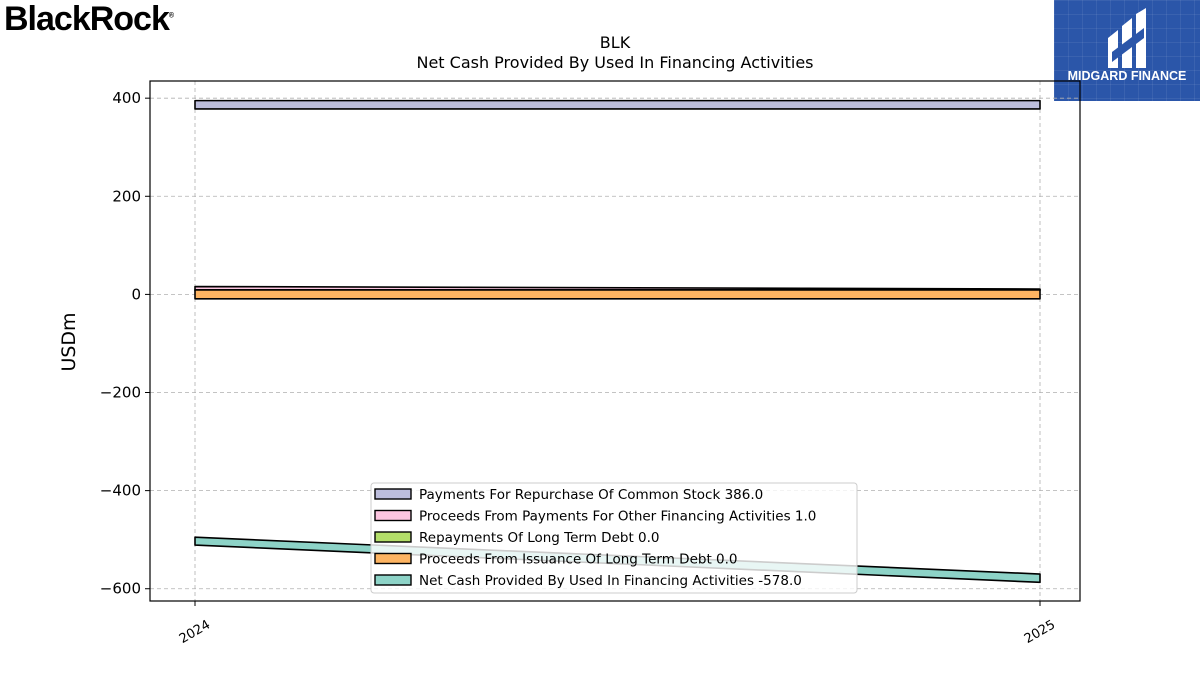 This screenshot has width=1200, height=675. Describe the element at coordinates (120, 589) in the screenshot. I see `y-tick-label: −600` at that location.